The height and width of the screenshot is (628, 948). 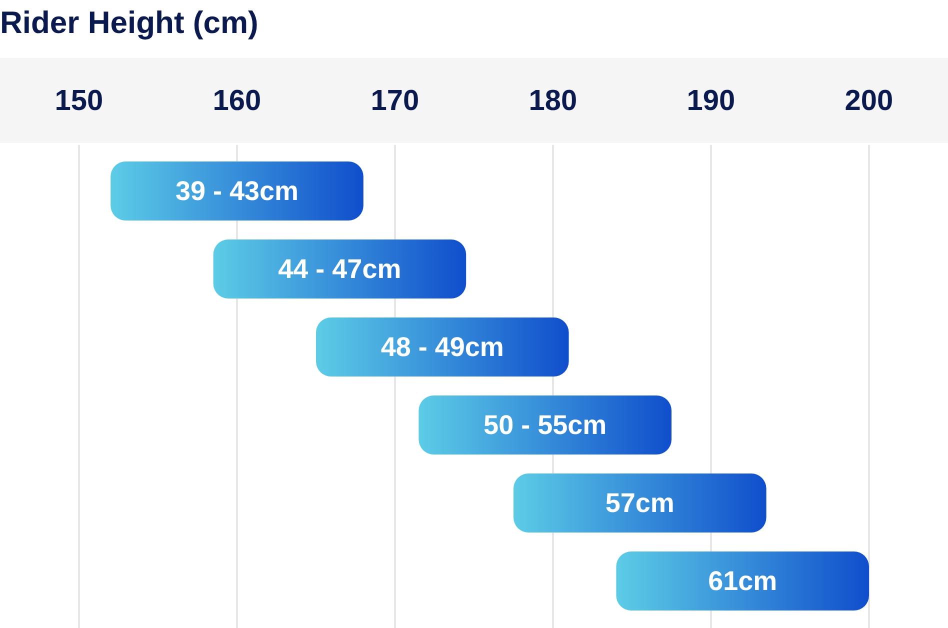 I want to click on y-tick-label: 61cm, so click(x=743, y=581).